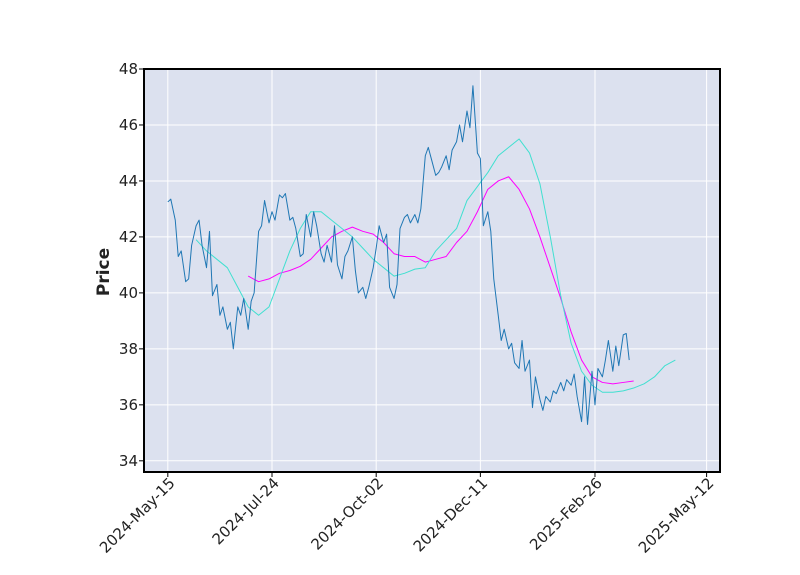 The height and width of the screenshot is (575, 800). Describe the element at coordinates (128, 181) in the screenshot. I see `y-tick-label: 44` at that location.